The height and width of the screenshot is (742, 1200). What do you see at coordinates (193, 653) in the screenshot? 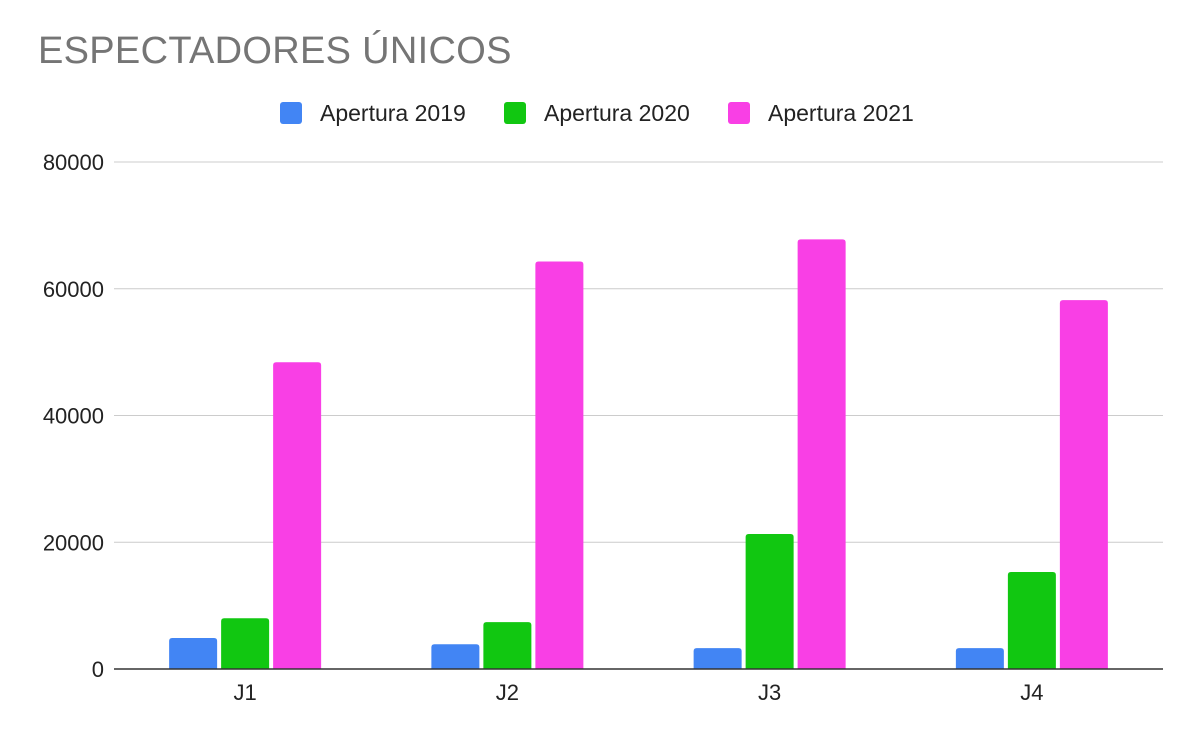
I see `bar-j1-apertura-2019` at bounding box center [193, 653].